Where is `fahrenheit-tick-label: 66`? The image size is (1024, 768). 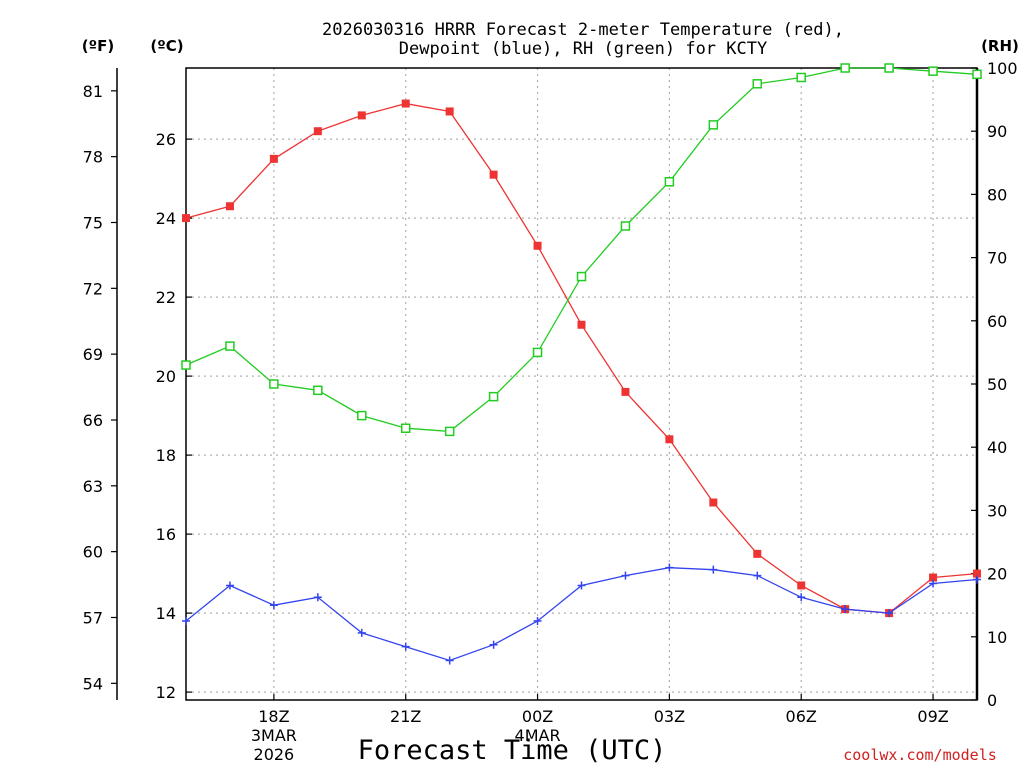
fahrenheit-tick-label: 66 is located at coordinates (93, 420).